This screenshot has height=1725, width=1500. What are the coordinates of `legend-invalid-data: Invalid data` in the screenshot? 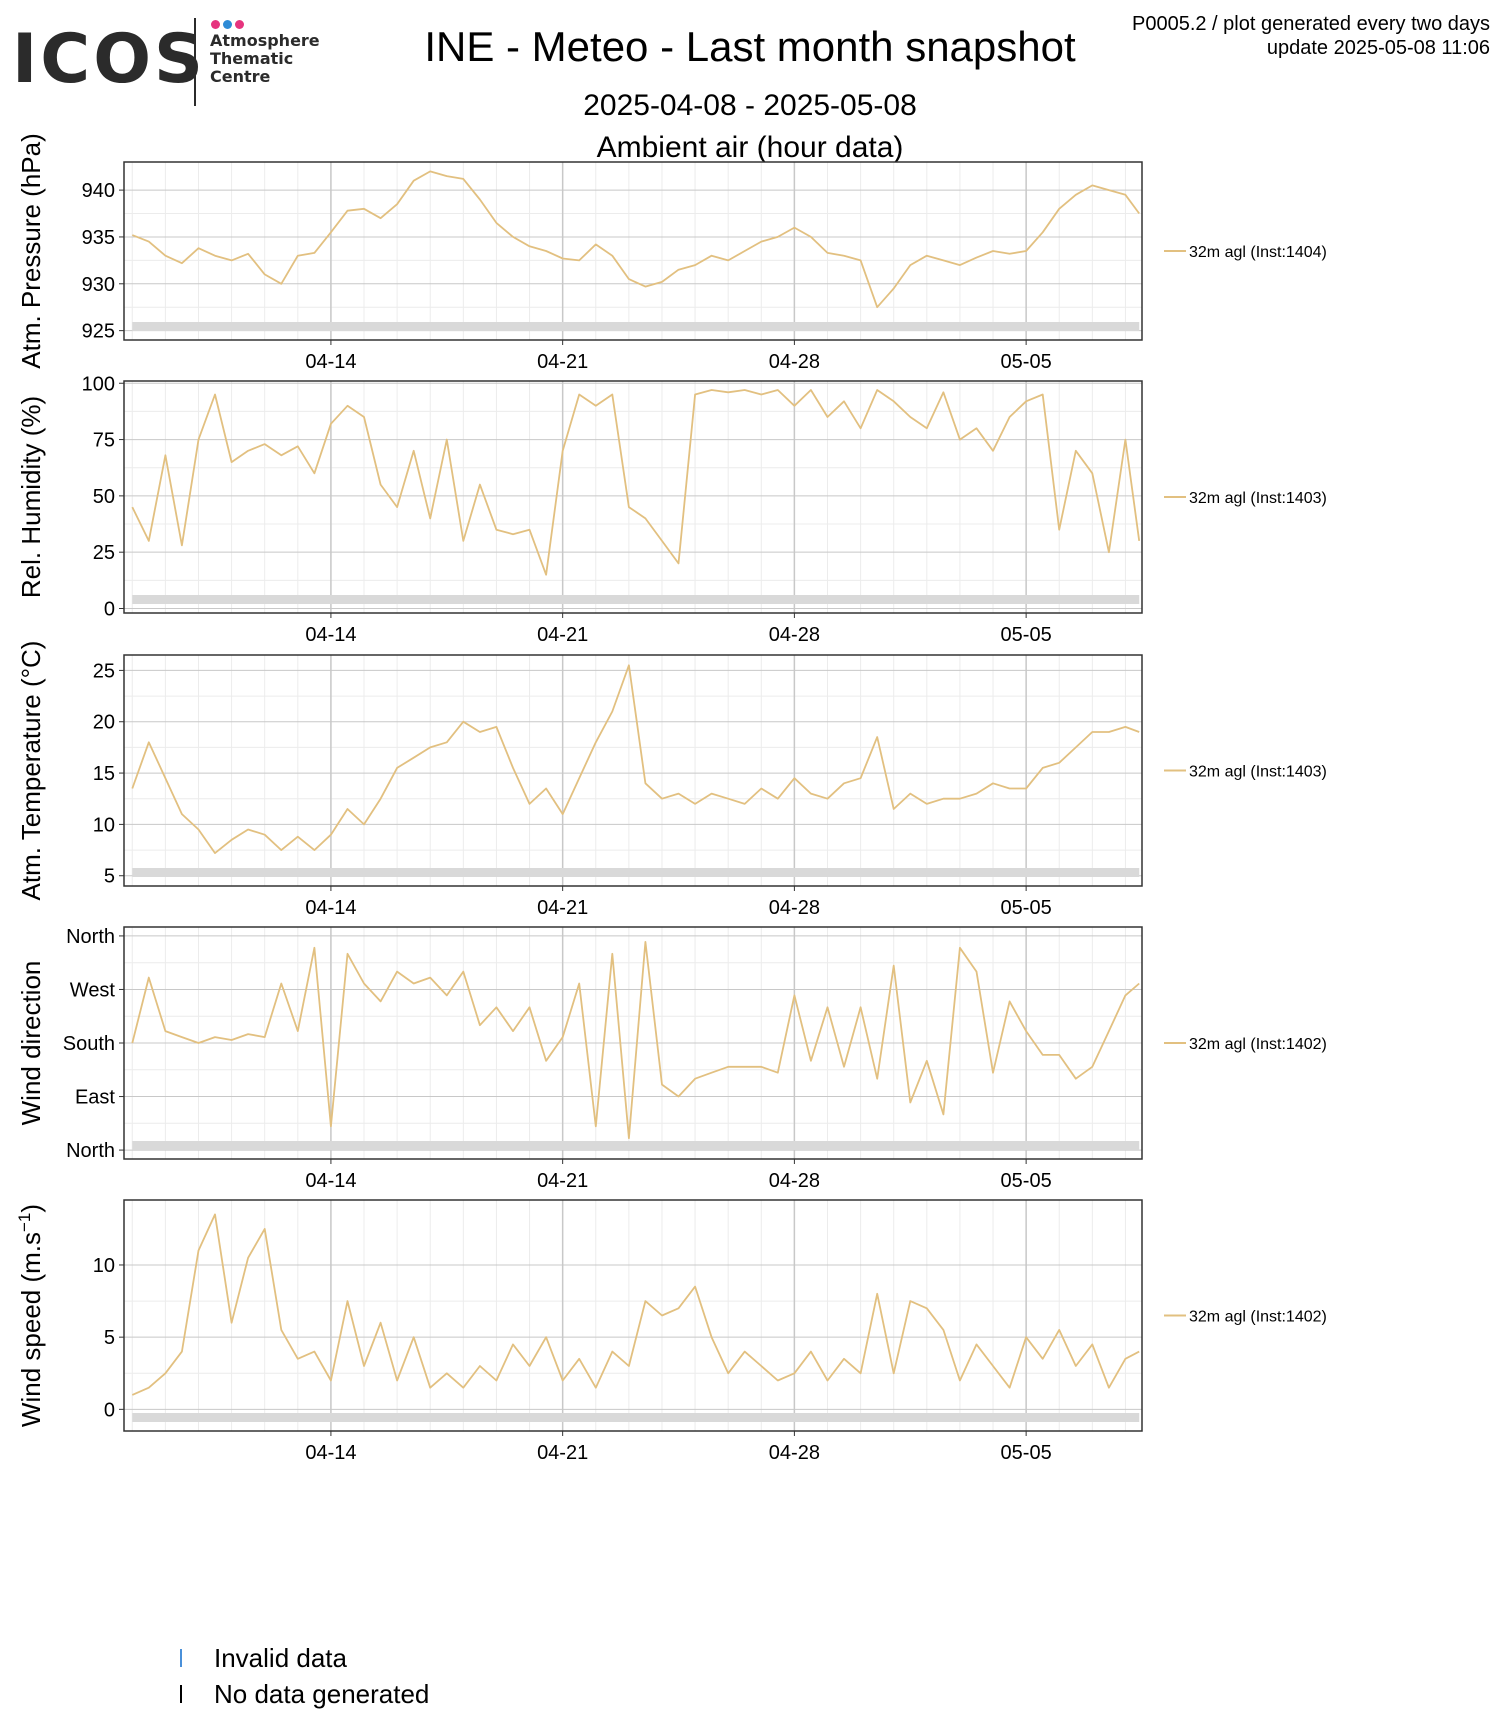 It's located at (289, 1658).